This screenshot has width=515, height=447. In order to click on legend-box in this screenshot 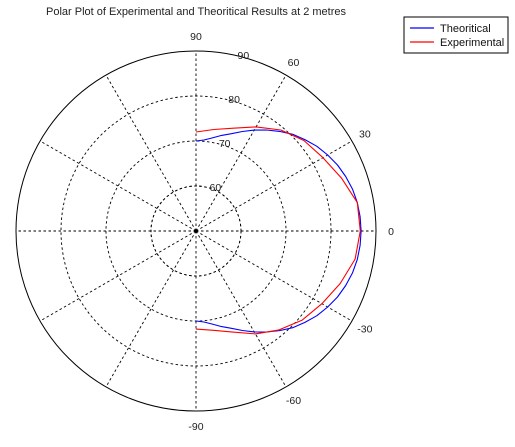, I will do `click(456, 35)`.